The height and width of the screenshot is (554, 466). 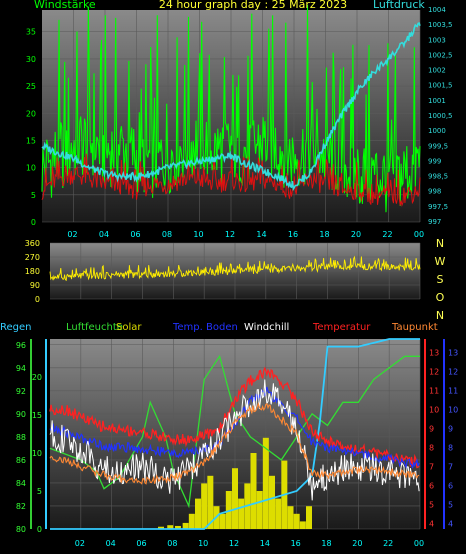 I want to click on soil-temperature-tick-label: 7, so click(x=450, y=466).